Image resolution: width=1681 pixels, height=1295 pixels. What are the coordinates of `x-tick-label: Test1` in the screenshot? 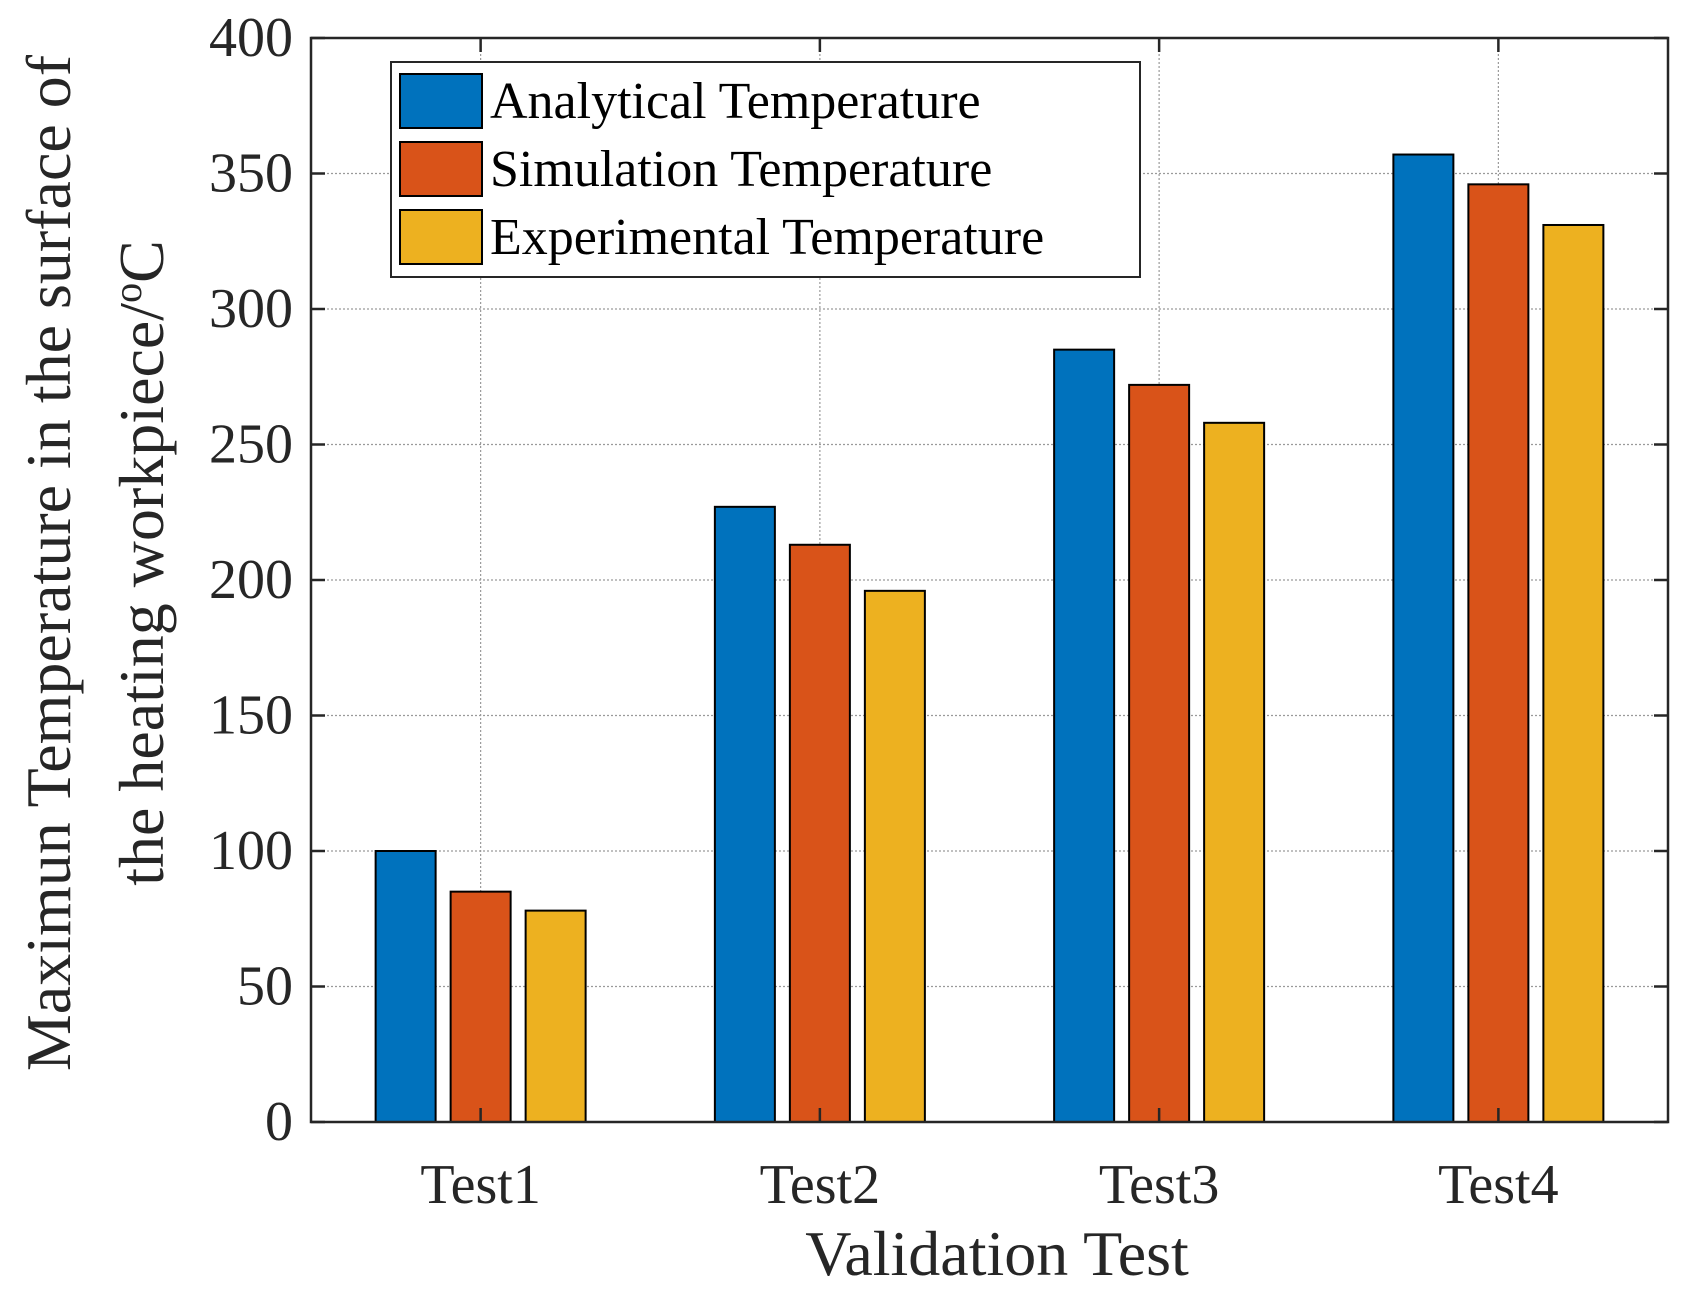 It's located at (480, 1185).